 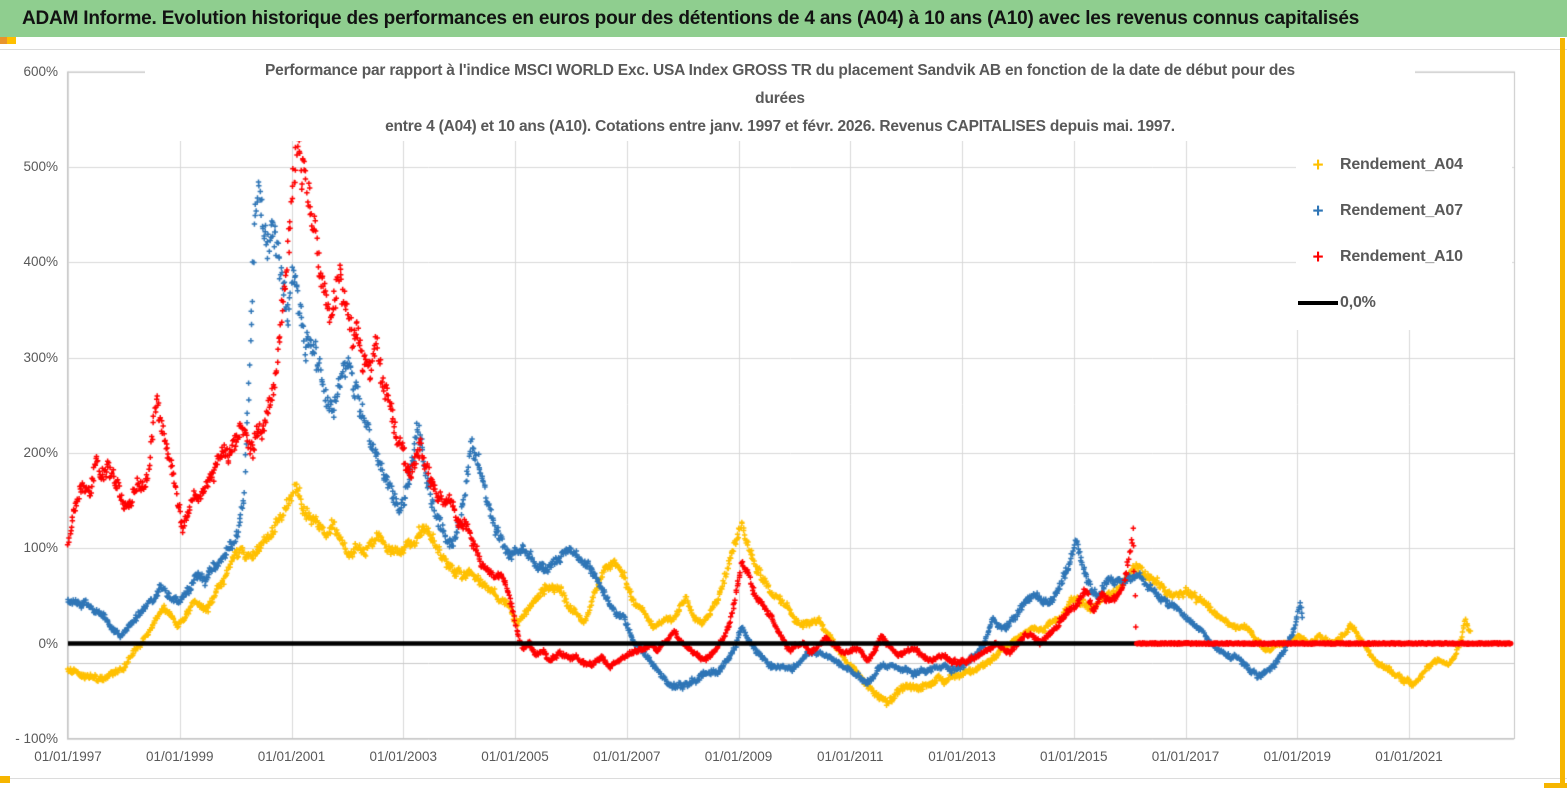 I want to click on zero-line-swatch-icon, so click(x=1318, y=303).